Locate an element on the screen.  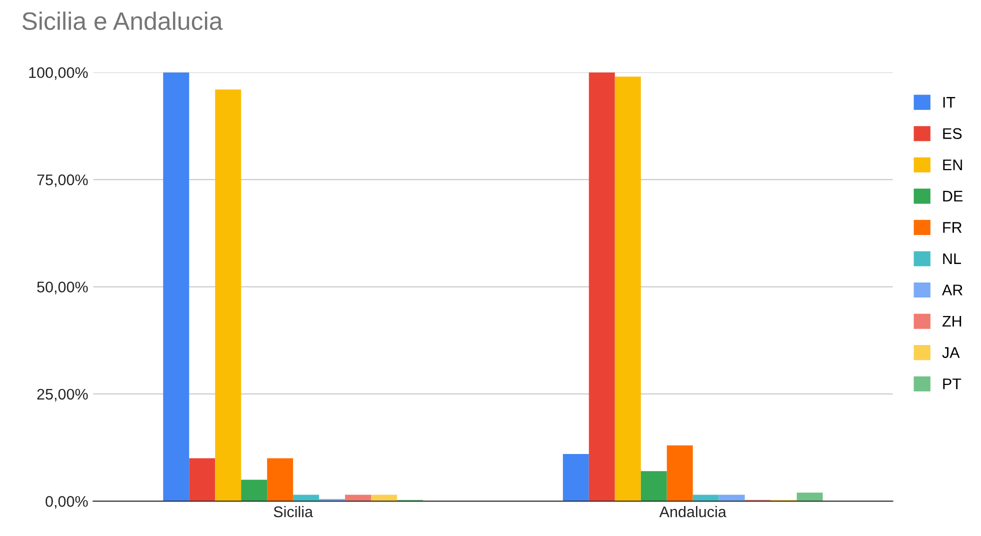
legend-label: AR is located at coordinates (952, 290).